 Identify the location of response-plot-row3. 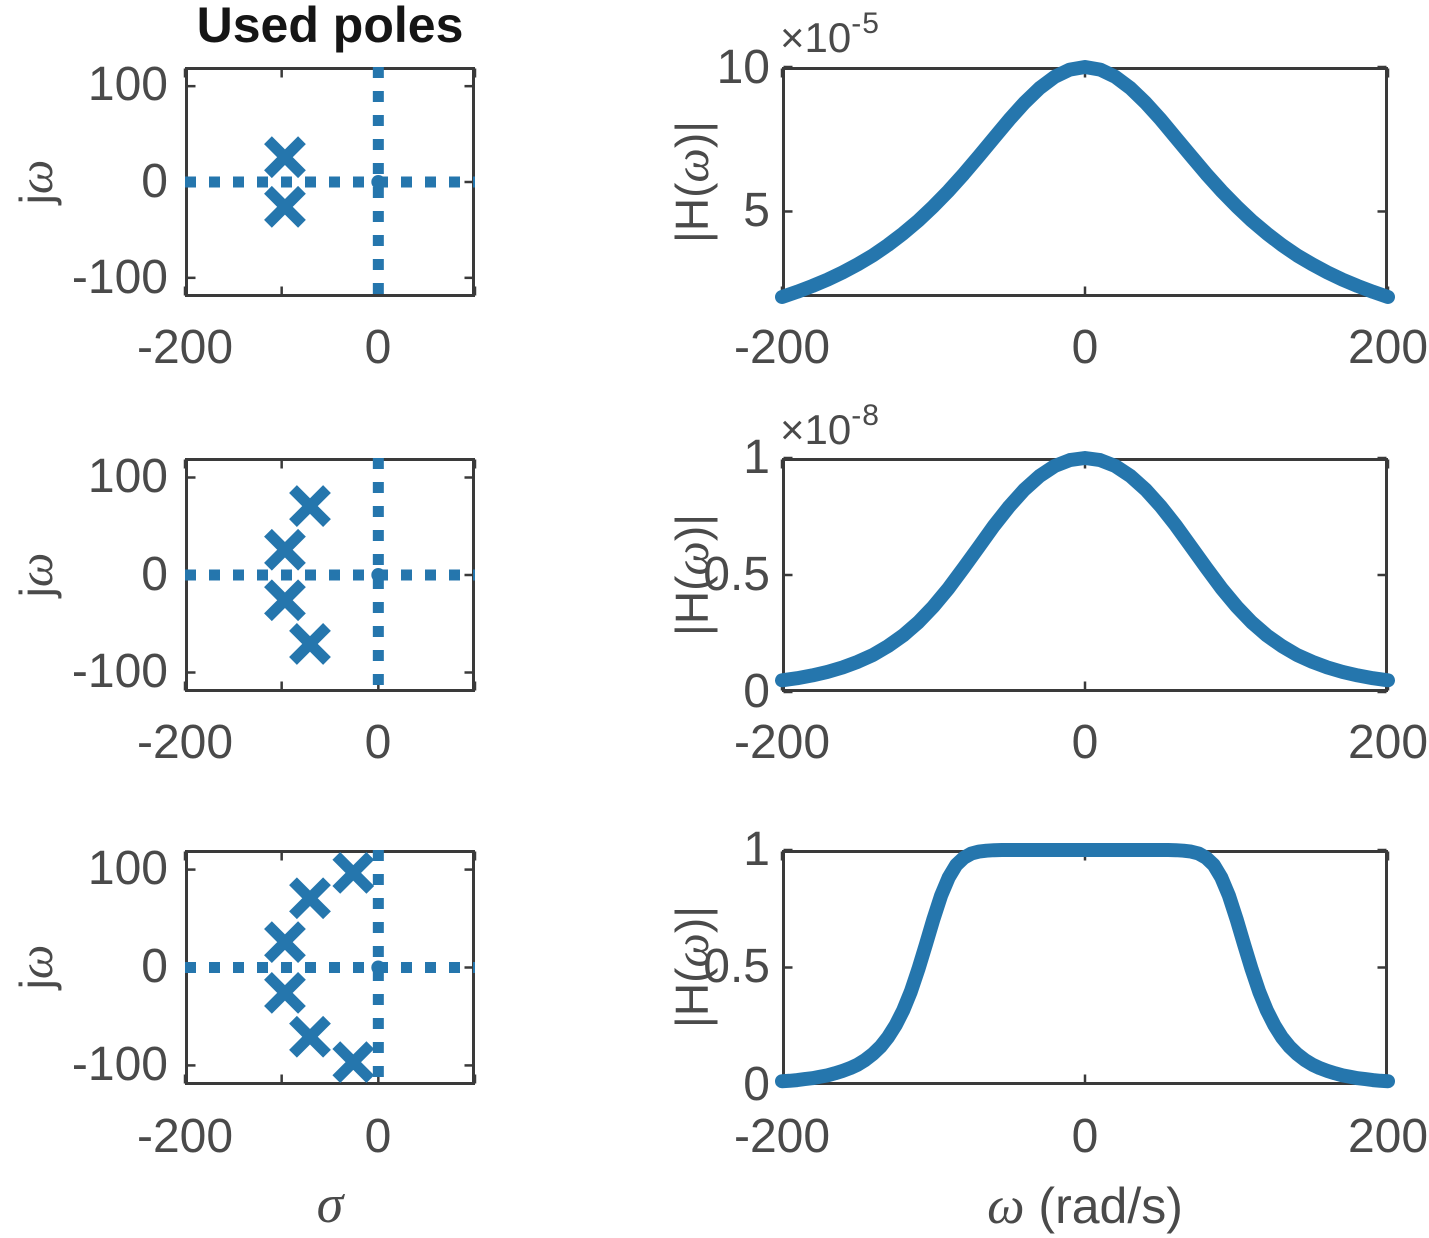
(1085, 966).